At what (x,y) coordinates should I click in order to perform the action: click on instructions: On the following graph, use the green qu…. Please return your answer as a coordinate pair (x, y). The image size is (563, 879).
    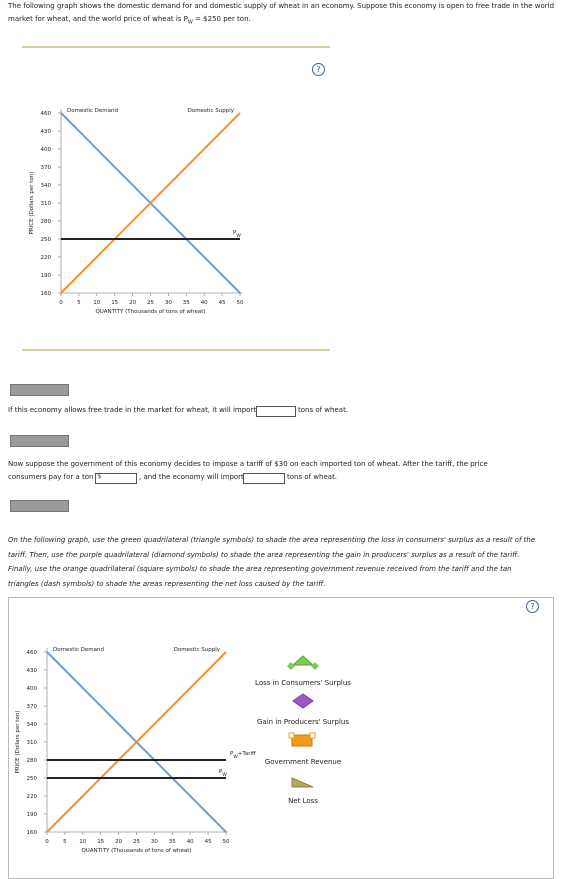
    Looking at the image, I should click on (272, 562).